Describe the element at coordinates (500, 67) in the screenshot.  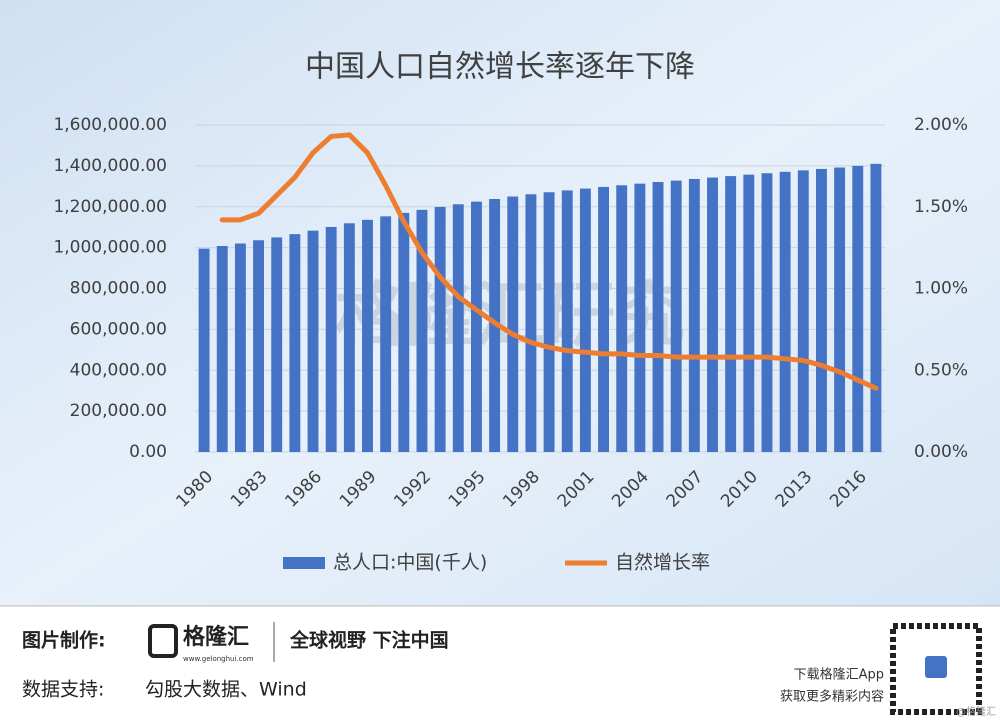
I see `chart-title: 中国人口自然增长率逐年下降` at that location.